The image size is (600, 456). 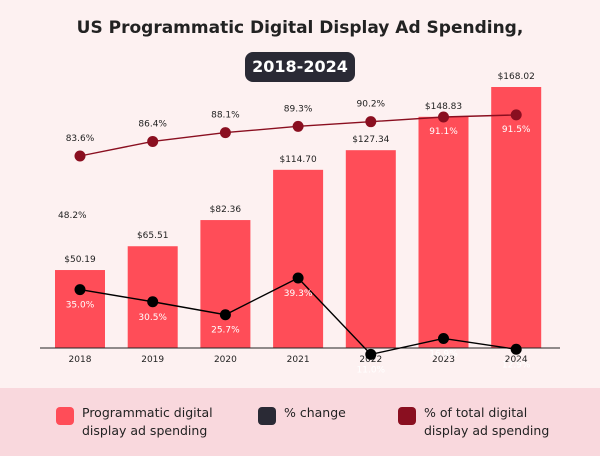 I want to click on change-label-2020: 25.7%, so click(x=225, y=331).